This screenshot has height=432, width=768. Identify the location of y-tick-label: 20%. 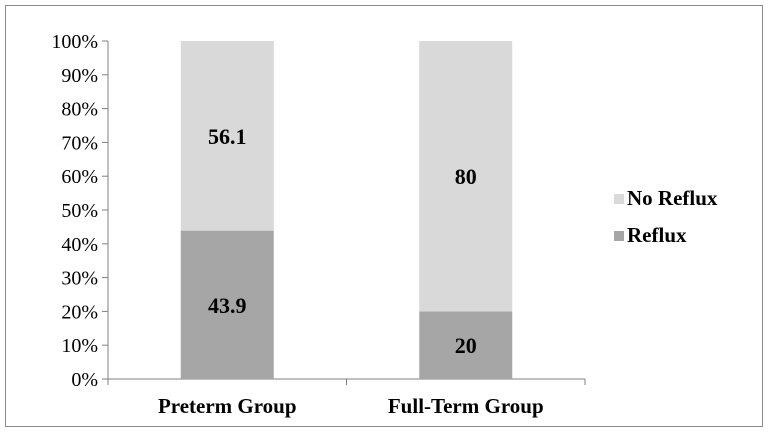
(79, 312).